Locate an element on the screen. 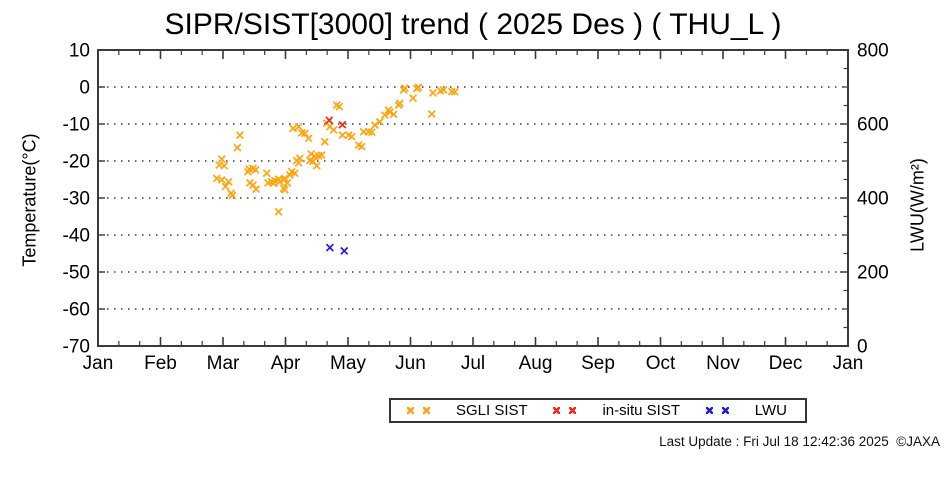  legend-entry-insitu-sist: in-situ SIST is located at coordinates (616, 410).